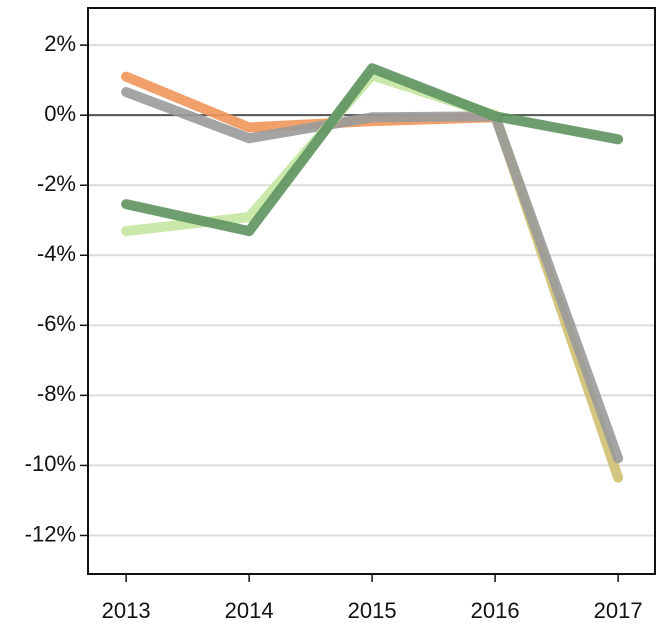  What do you see at coordinates (56, 323) in the screenshot?
I see `y-tick-label: -6%` at bounding box center [56, 323].